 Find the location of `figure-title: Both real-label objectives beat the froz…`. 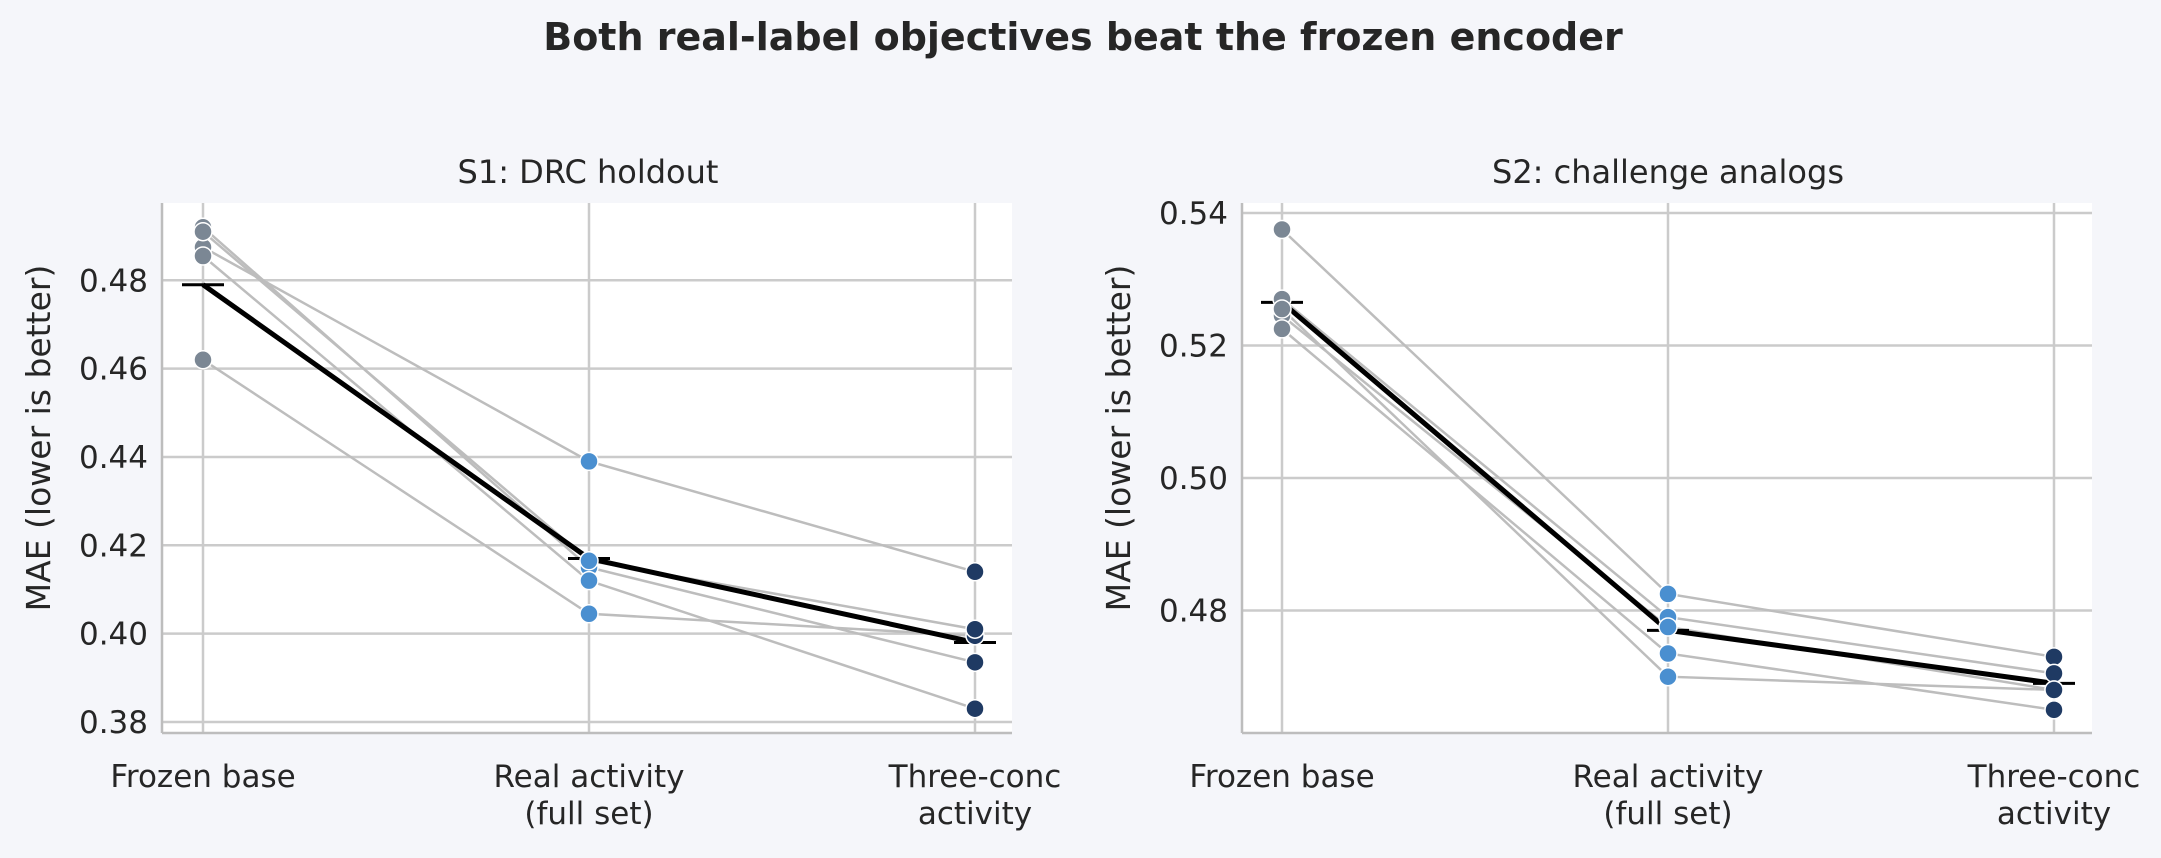

figure-title: Both real-label objectives beat the froz… is located at coordinates (1083, 37).